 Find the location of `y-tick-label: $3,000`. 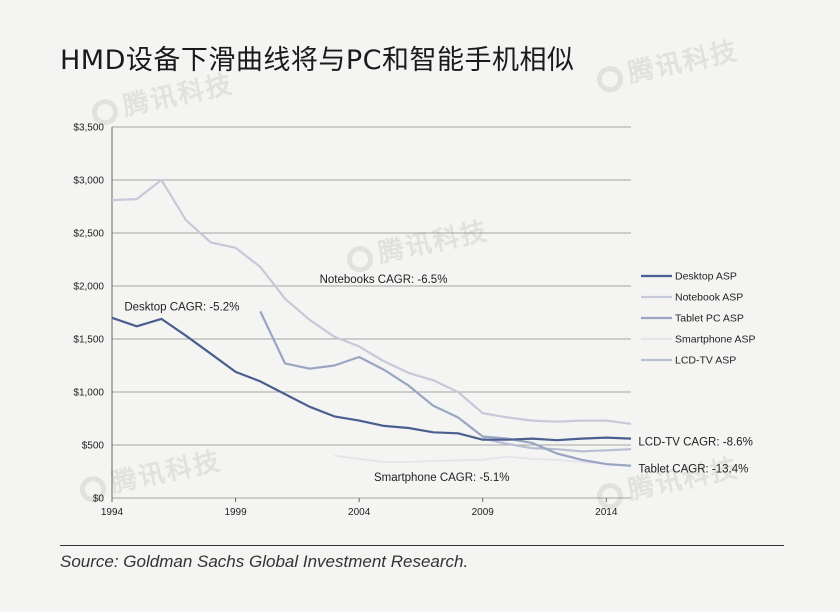

y-tick-label: $3,000 is located at coordinates (88, 181).